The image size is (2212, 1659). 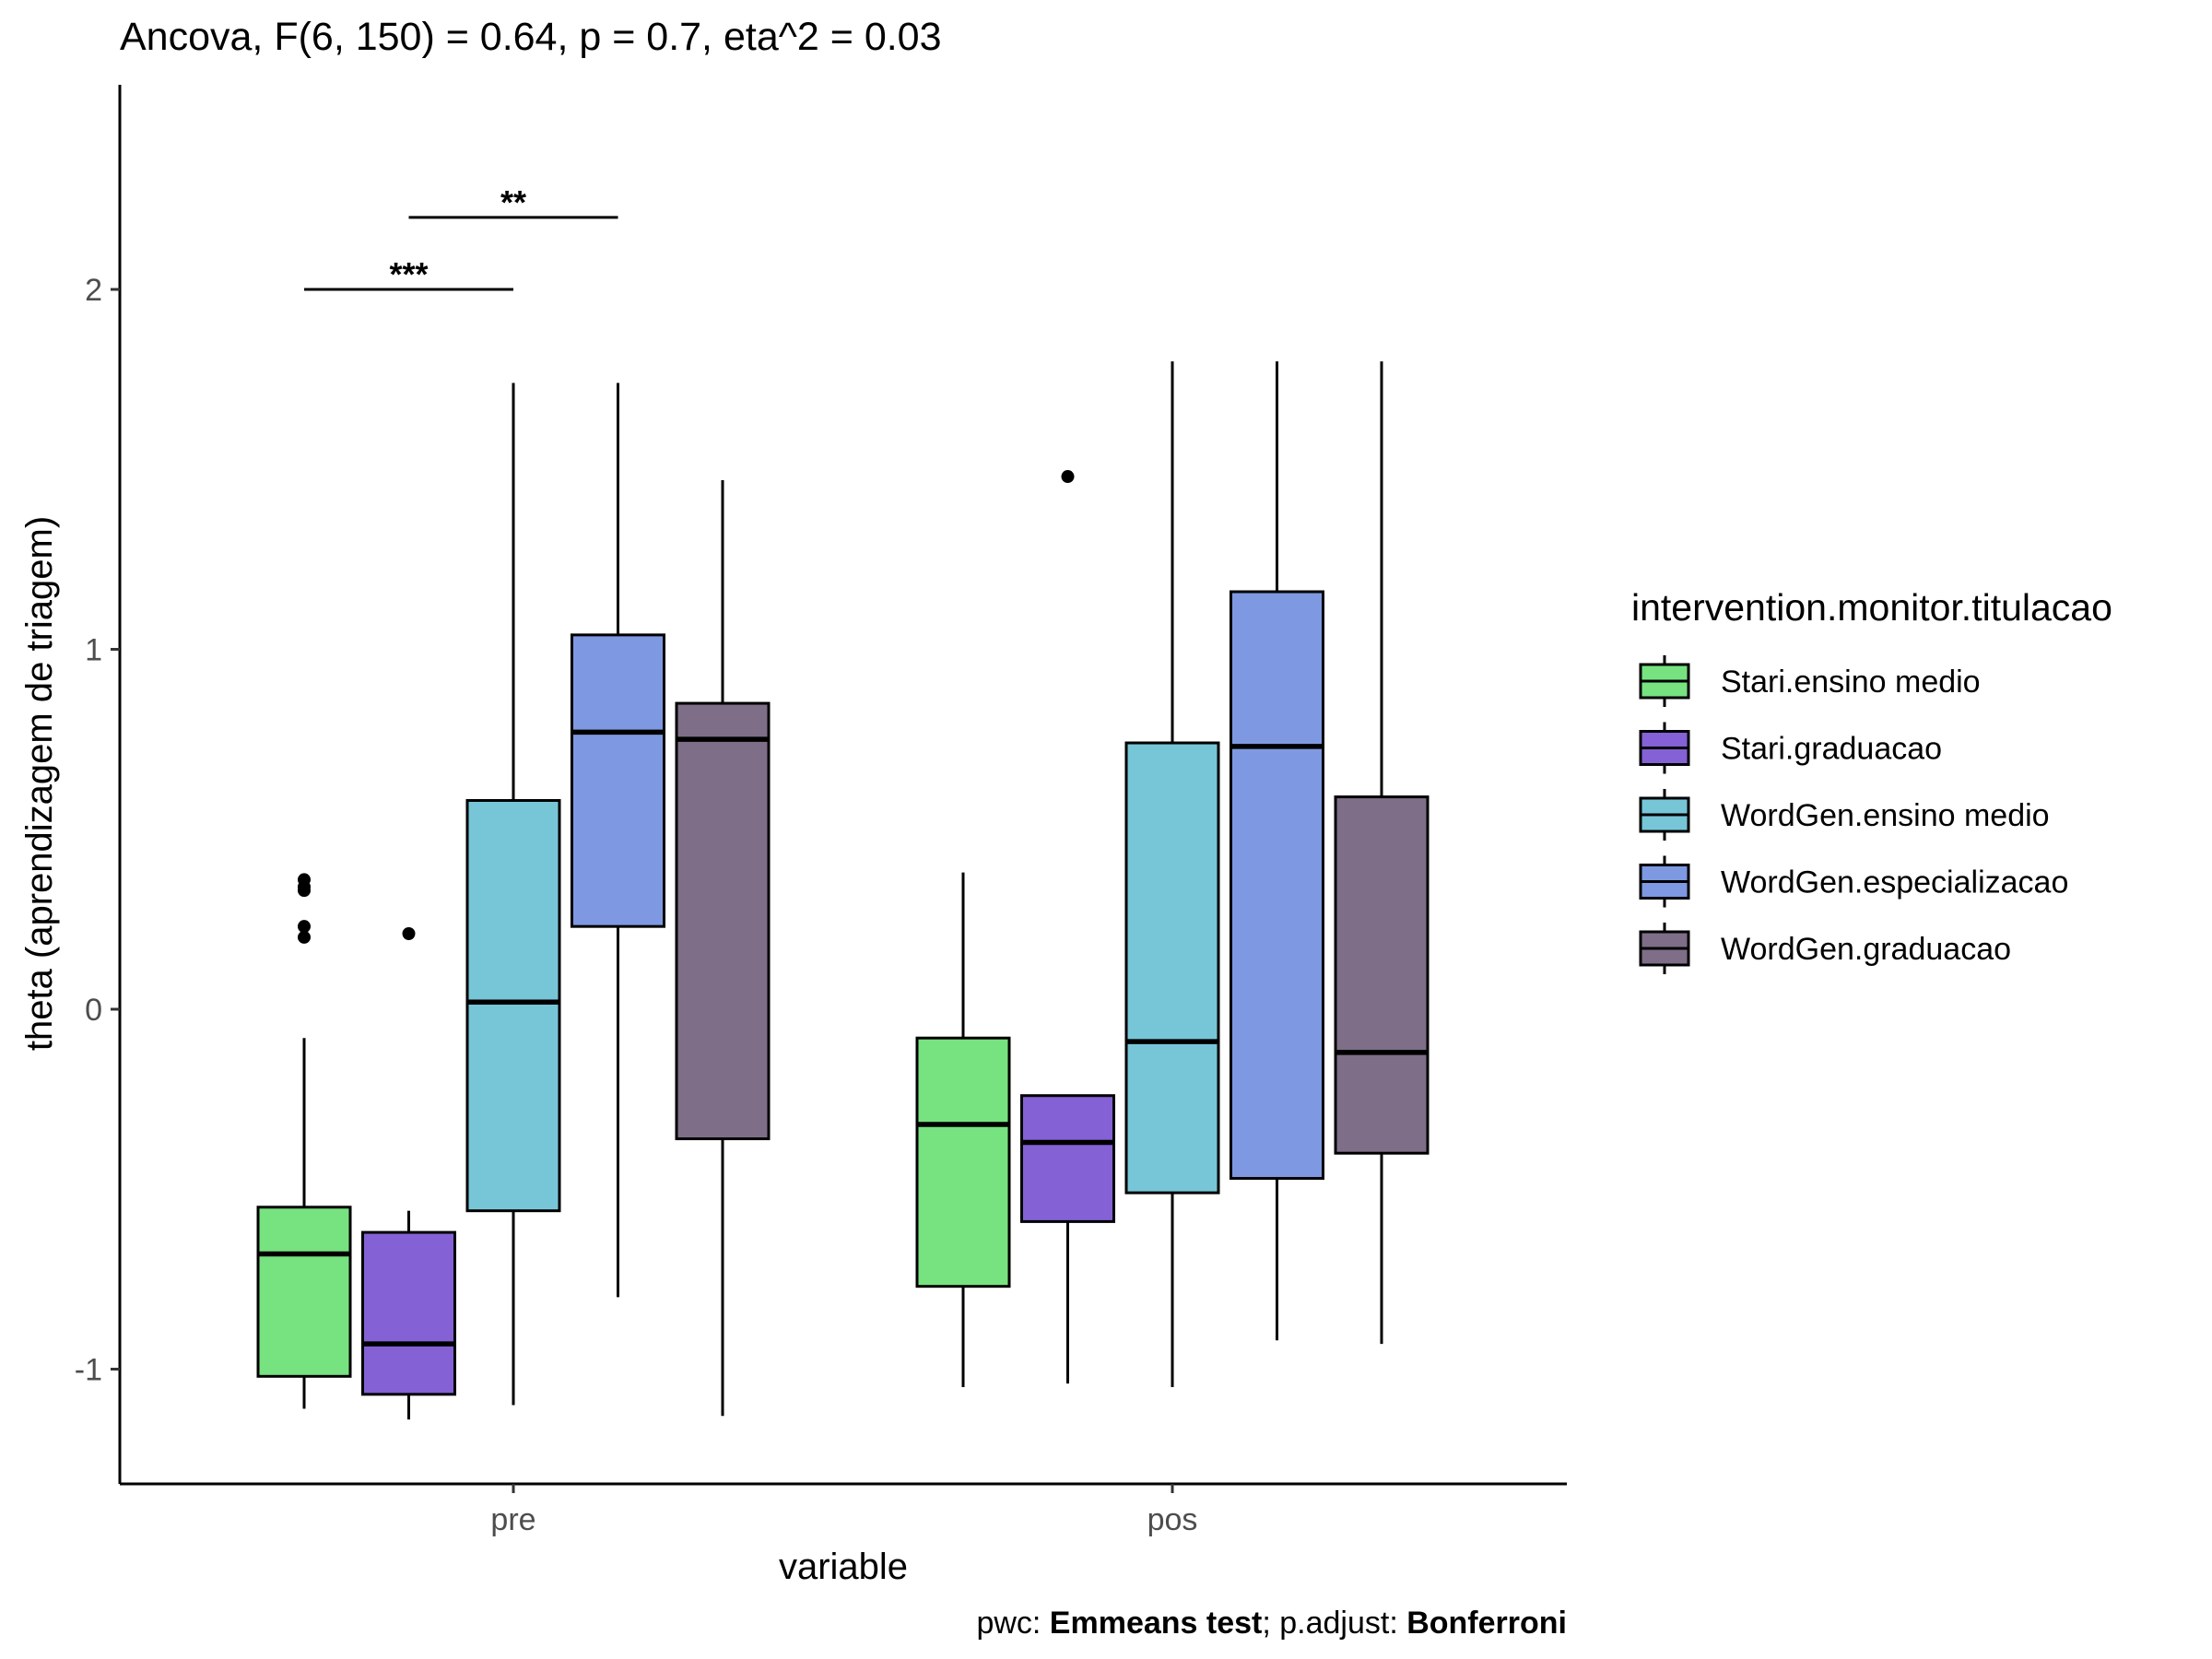 What do you see at coordinates (88, 1370) in the screenshot?
I see `y-tick-label: -1` at bounding box center [88, 1370].